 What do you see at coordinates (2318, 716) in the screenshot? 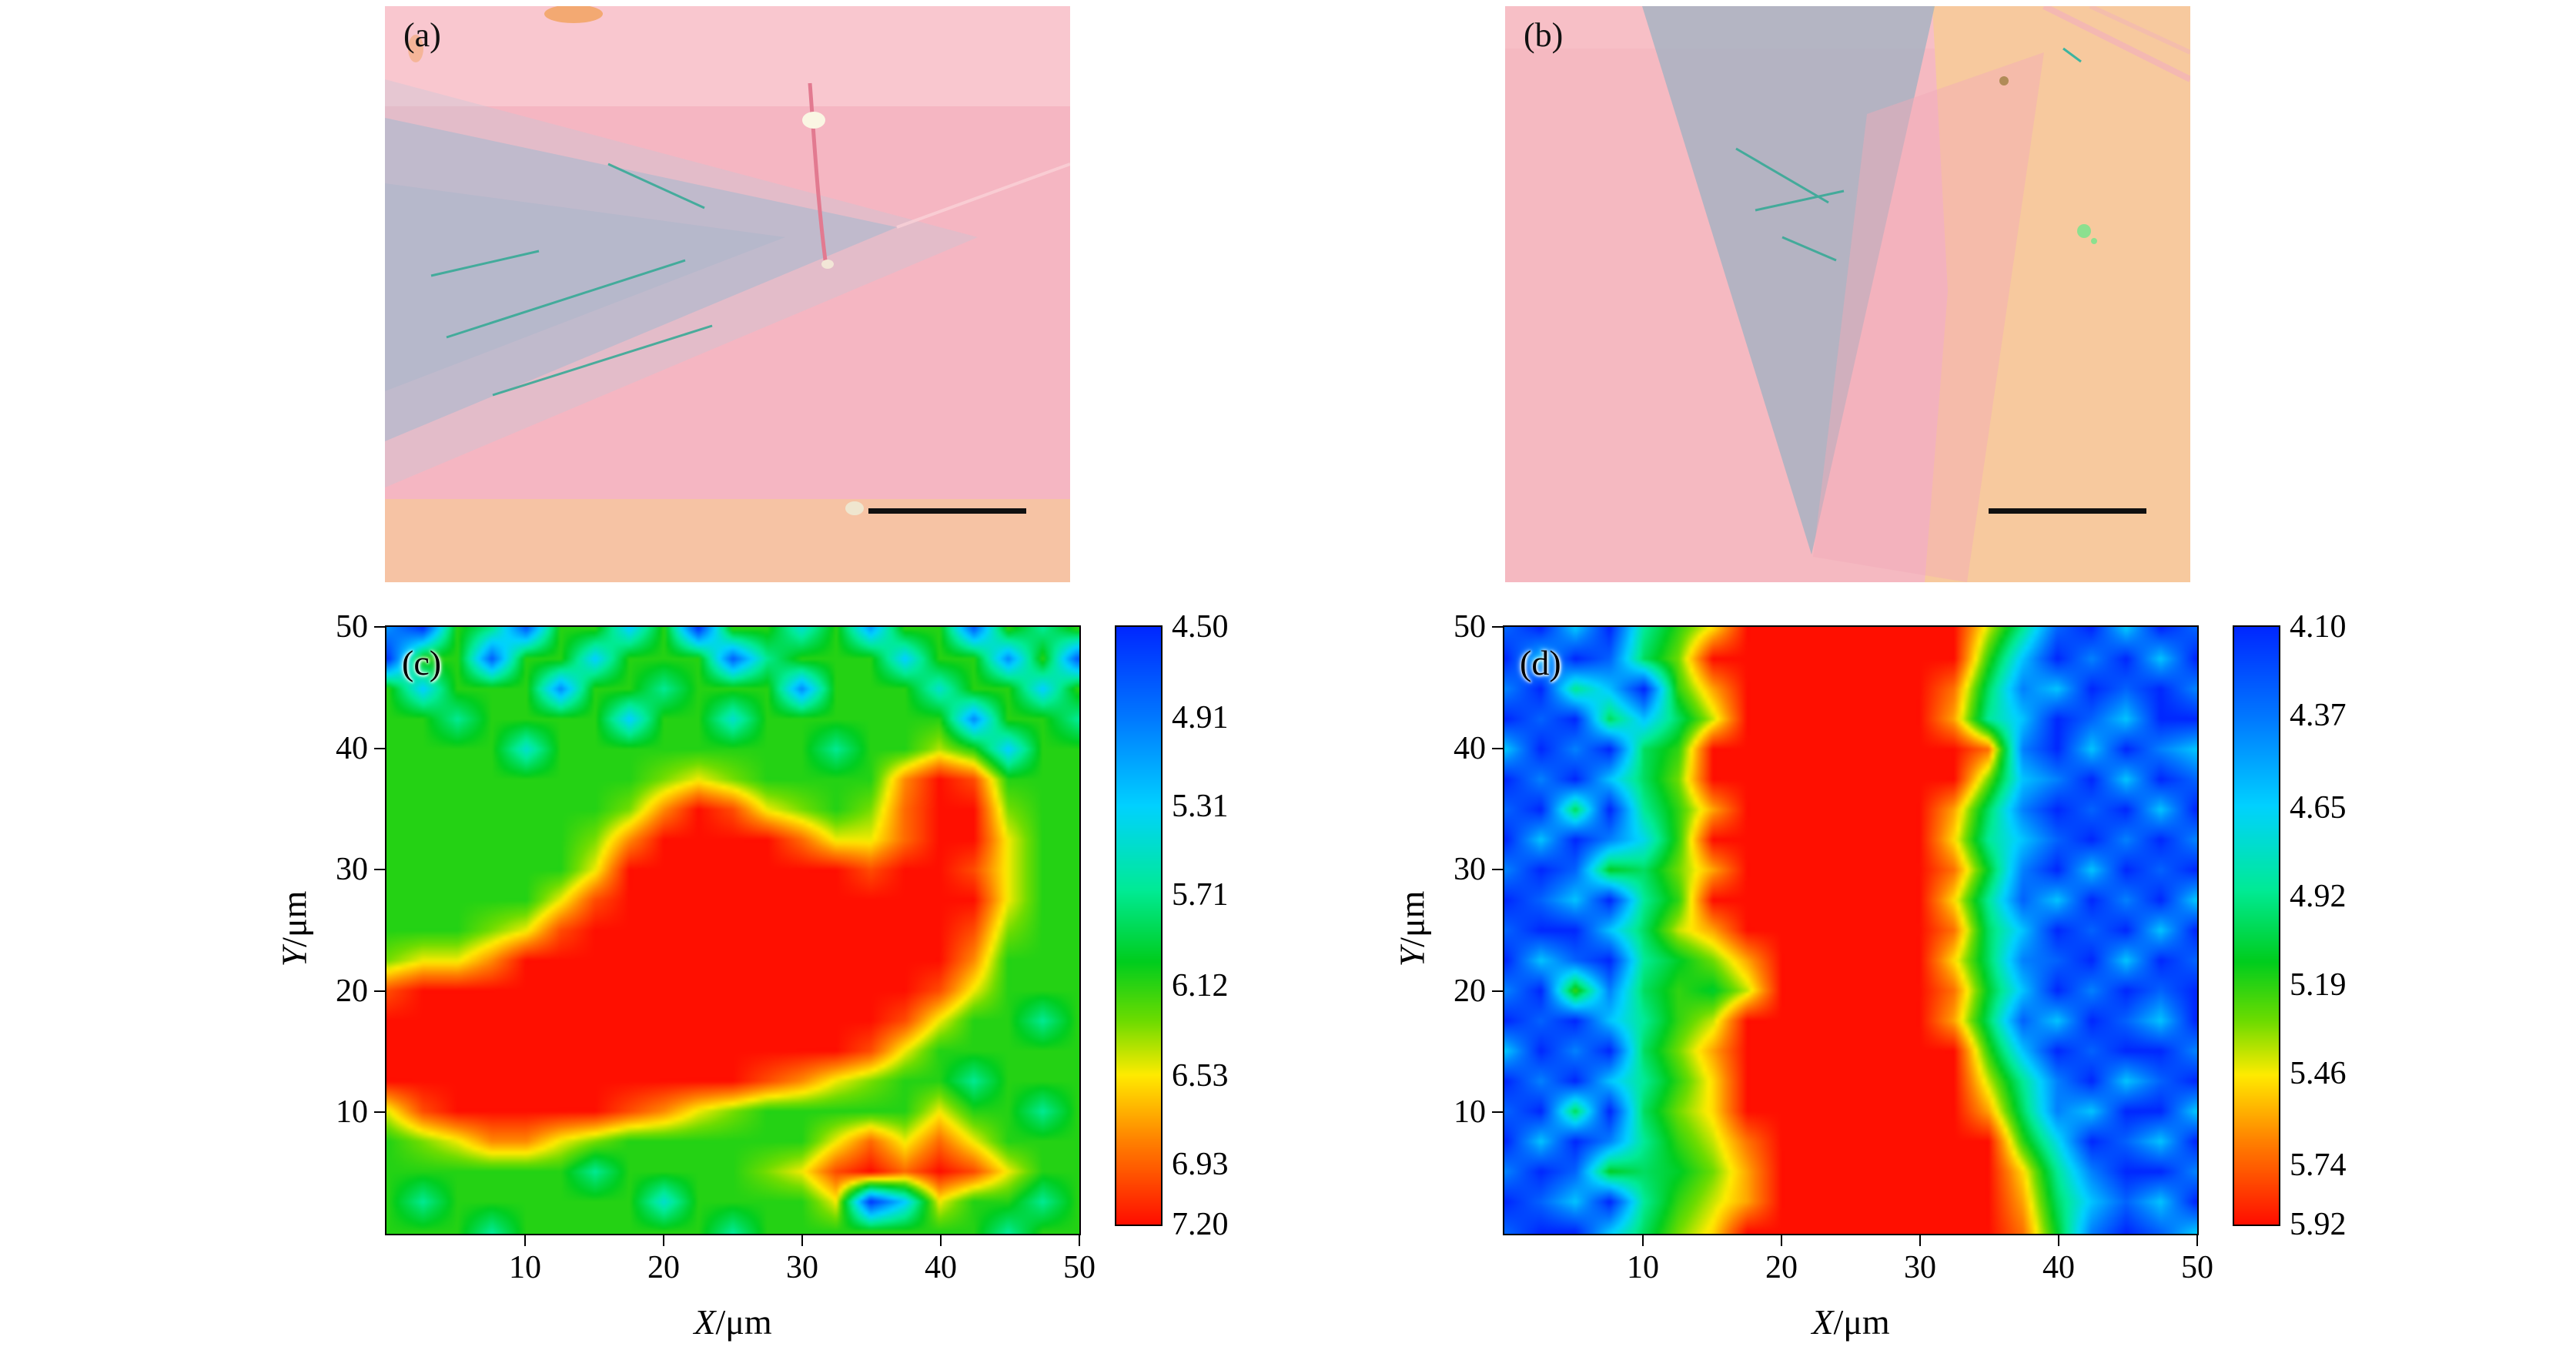
I see `colorbar-tick-label: 4.37` at bounding box center [2318, 716].